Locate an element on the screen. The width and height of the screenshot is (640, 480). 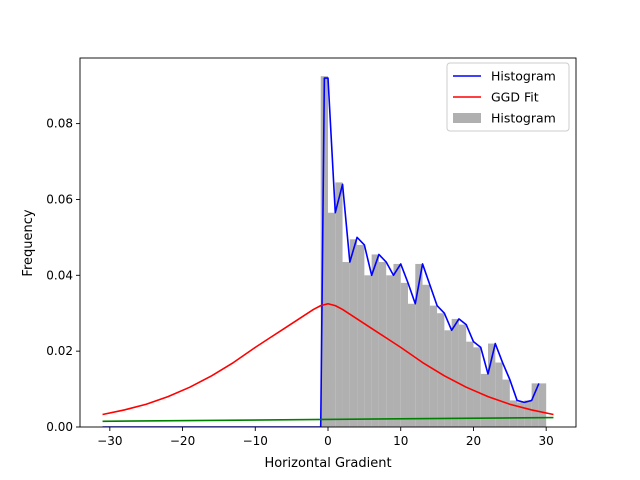
y-tick-label: 0.04 is located at coordinates (59, 275).